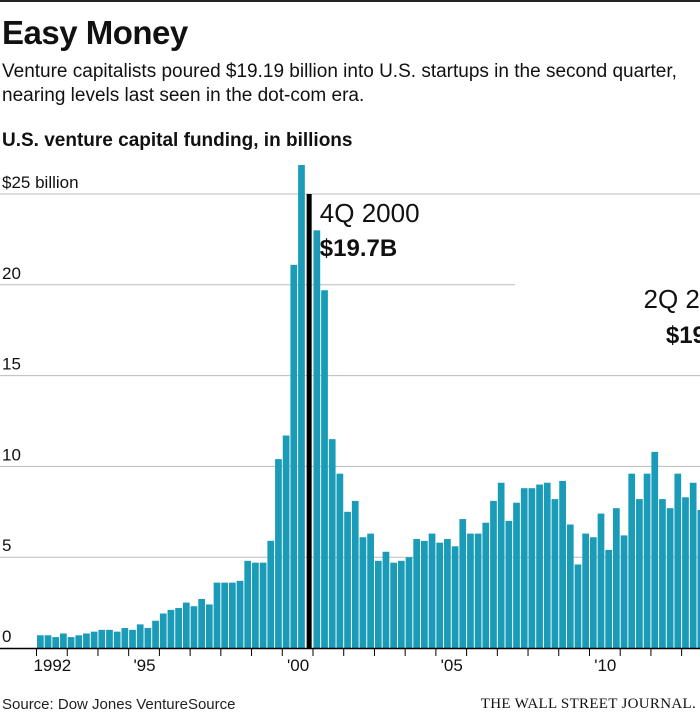 The width and height of the screenshot is (700, 719). Describe the element at coordinates (605, 665) in the screenshot. I see `x-tick-label: '10` at that location.